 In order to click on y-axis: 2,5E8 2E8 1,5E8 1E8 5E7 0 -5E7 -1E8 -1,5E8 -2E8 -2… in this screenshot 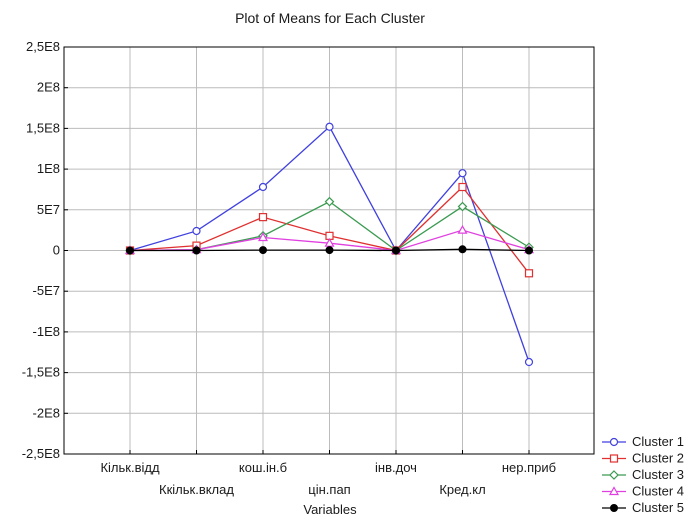, I will do `click(45, 250)`.